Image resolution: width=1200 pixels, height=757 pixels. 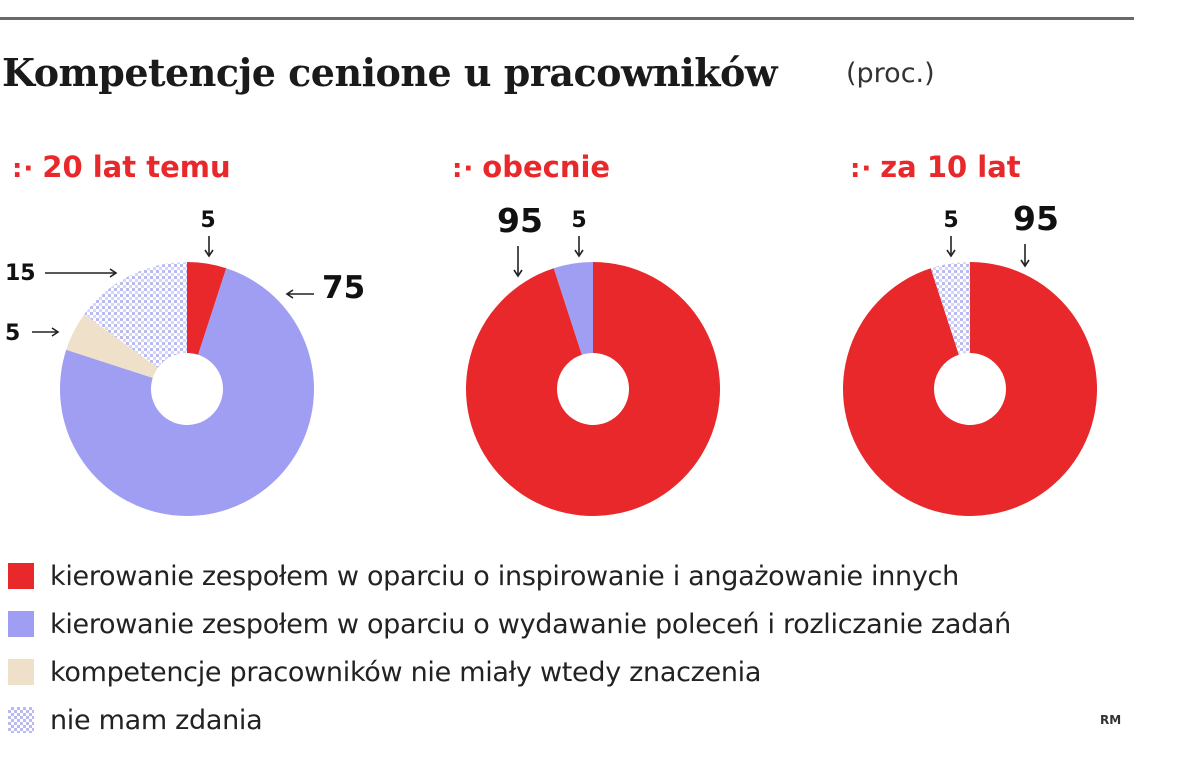 I want to click on panel-title-text: obecnie, so click(x=546, y=167).